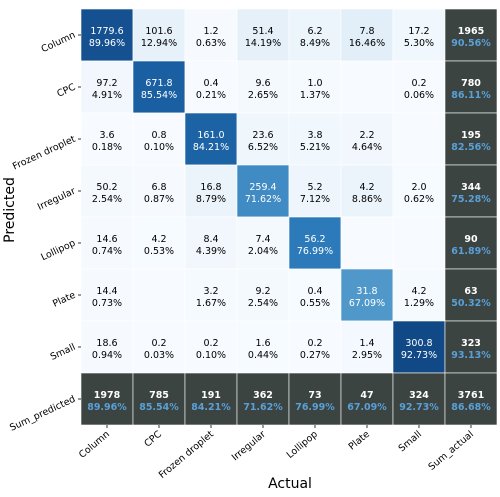 Image resolution: width=500 pixels, height=497 pixels. Describe the element at coordinates (471, 31) in the screenshot. I see `cell-count: 1965` at that location.